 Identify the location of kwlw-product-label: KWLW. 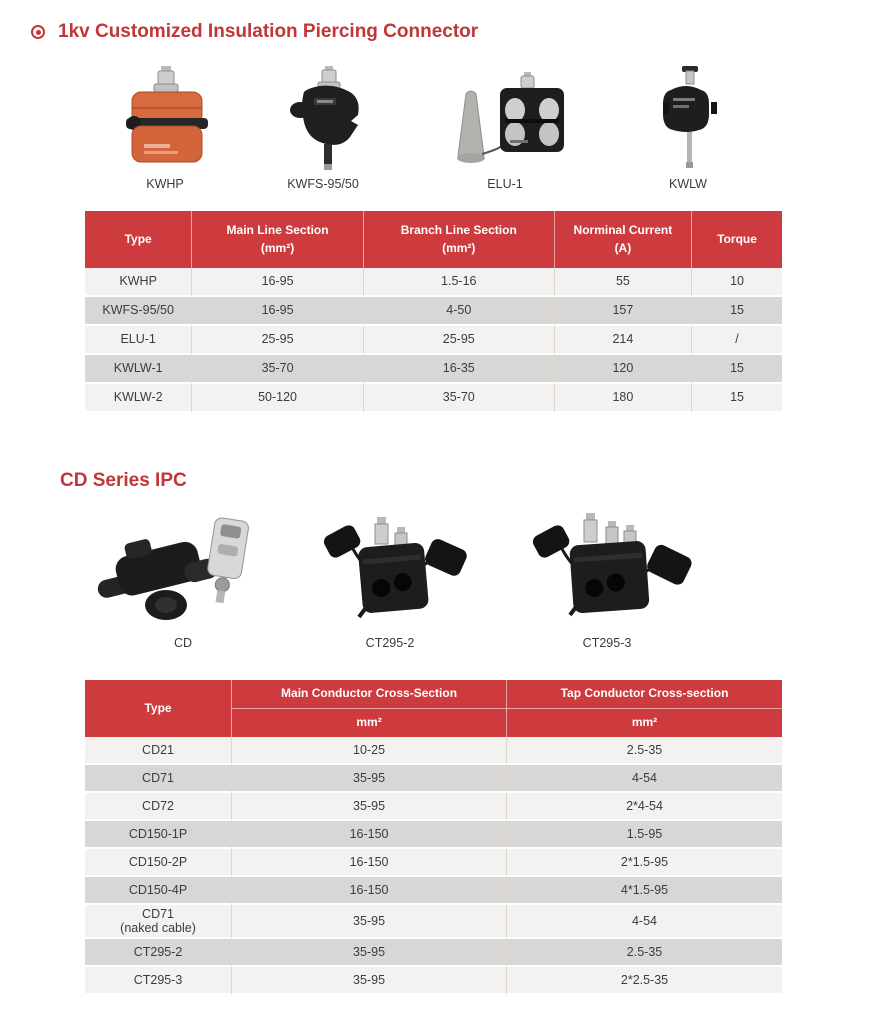
(688, 184).